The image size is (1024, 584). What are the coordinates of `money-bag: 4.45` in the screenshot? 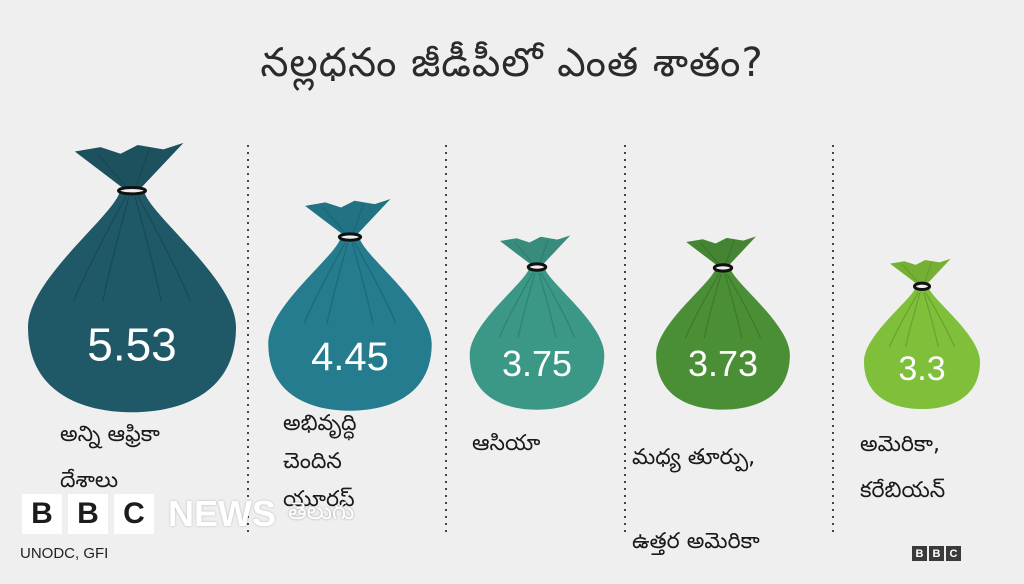 It's located at (350, 304).